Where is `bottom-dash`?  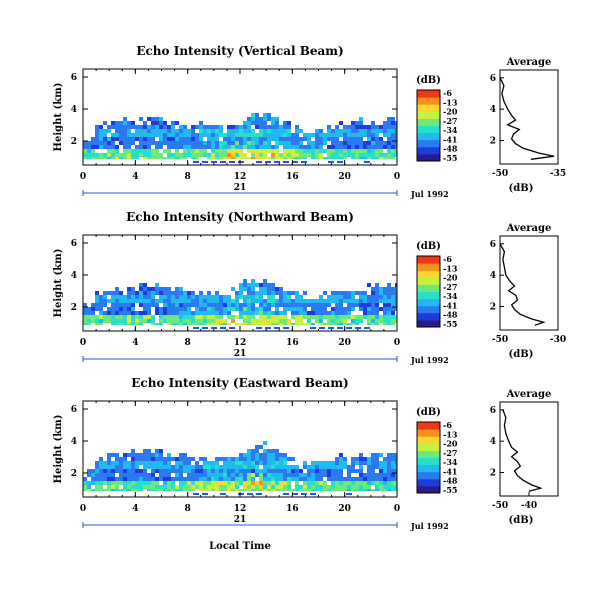
bottom-dash is located at coordinates (268, 162).